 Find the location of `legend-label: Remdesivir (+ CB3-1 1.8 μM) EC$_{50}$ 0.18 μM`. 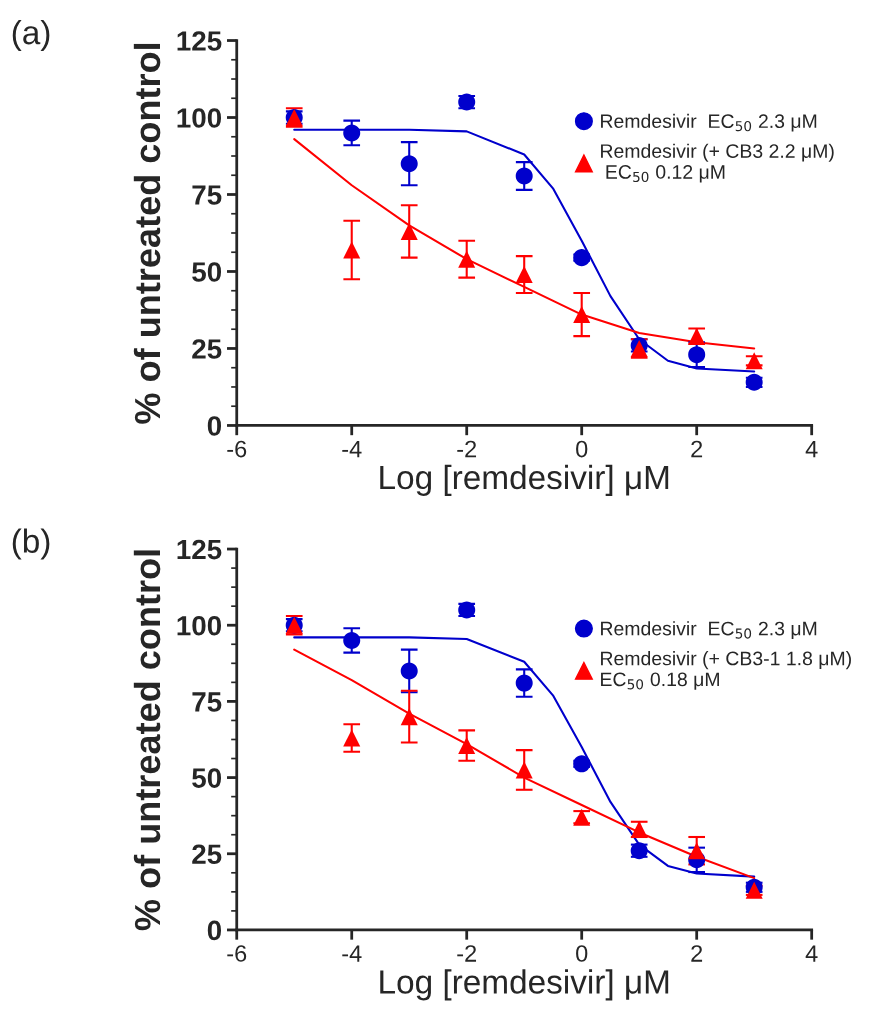

legend-label: Remdesivir (+ CB3-1 1.8 μM) EC$_{50}$ 0.18 μM is located at coordinates (726, 670).